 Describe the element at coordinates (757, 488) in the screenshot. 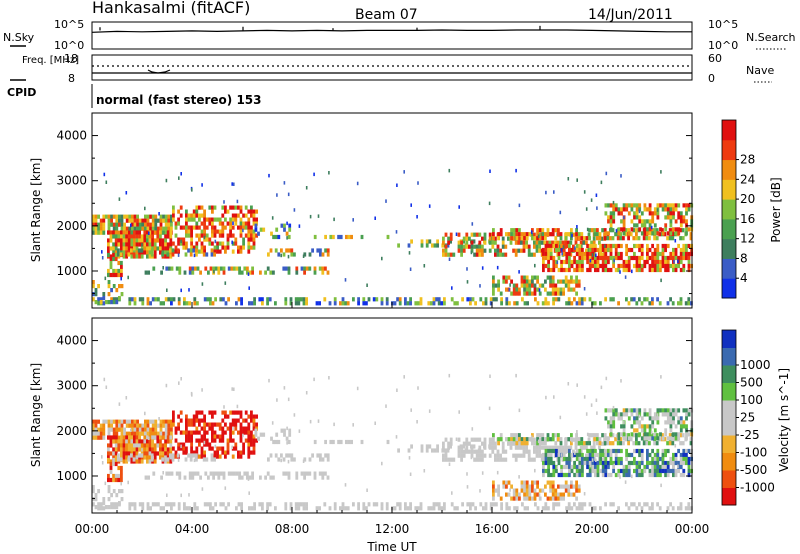

I see `colorbar-tick-label: -1000` at that location.